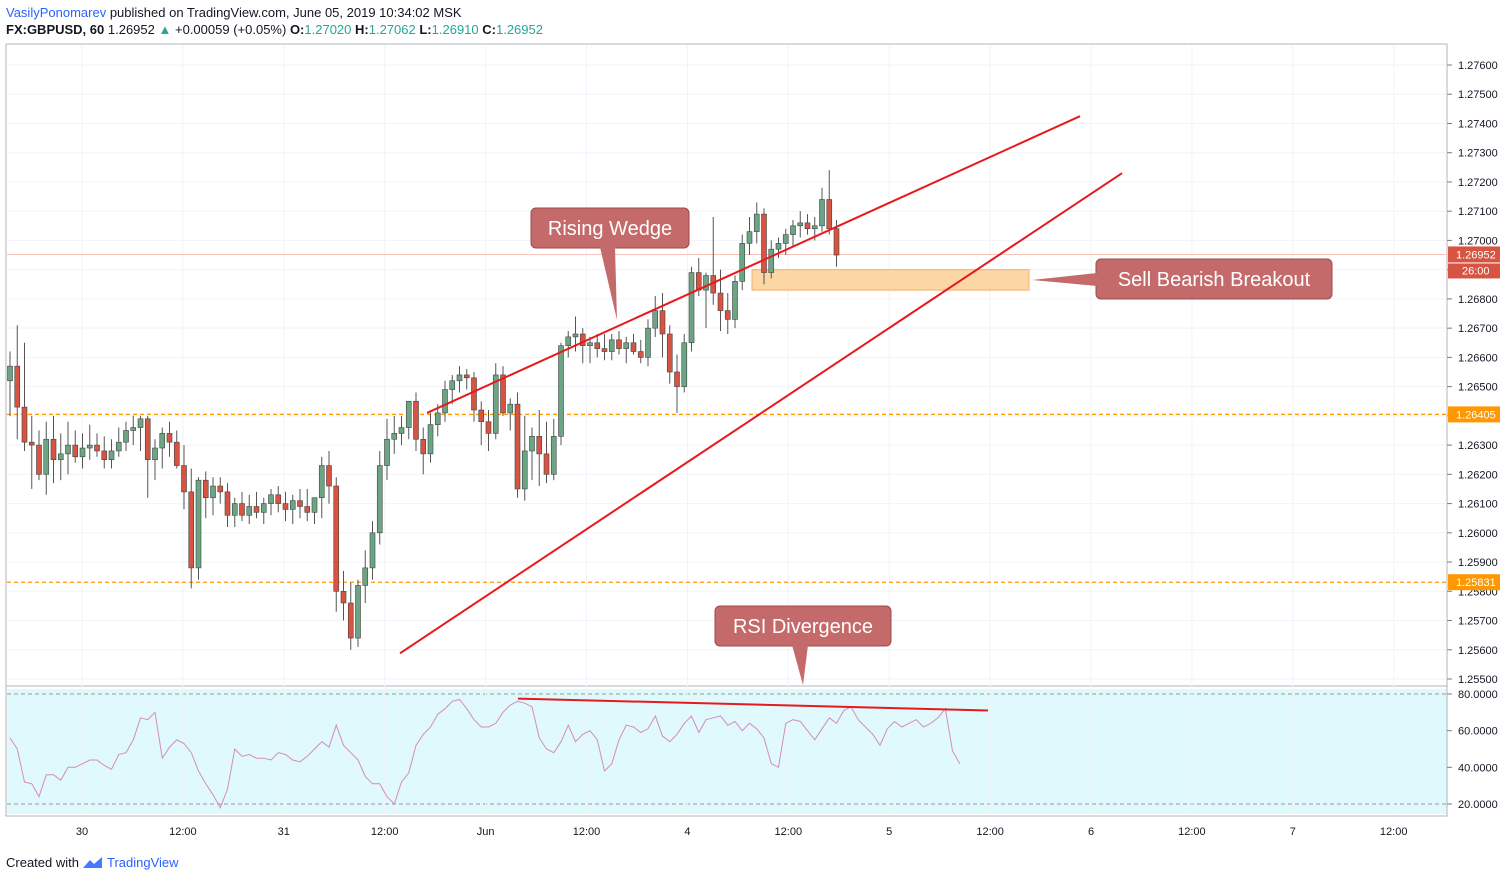 The image size is (1511, 881). What do you see at coordinates (1478, 124) in the screenshot?
I see `price-tick-label: 1.27400` at bounding box center [1478, 124].